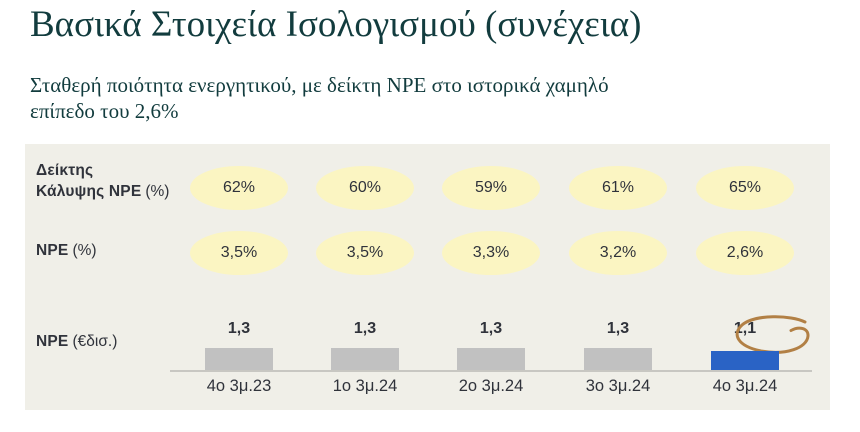  Describe the element at coordinates (745, 386) in the screenshot. I see `x-axis-label: 4ο 3μ.24` at that location.